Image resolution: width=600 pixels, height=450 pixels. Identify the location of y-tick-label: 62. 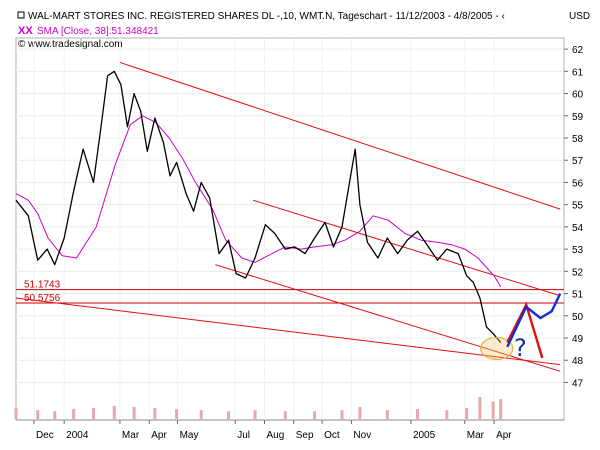
(578, 50).